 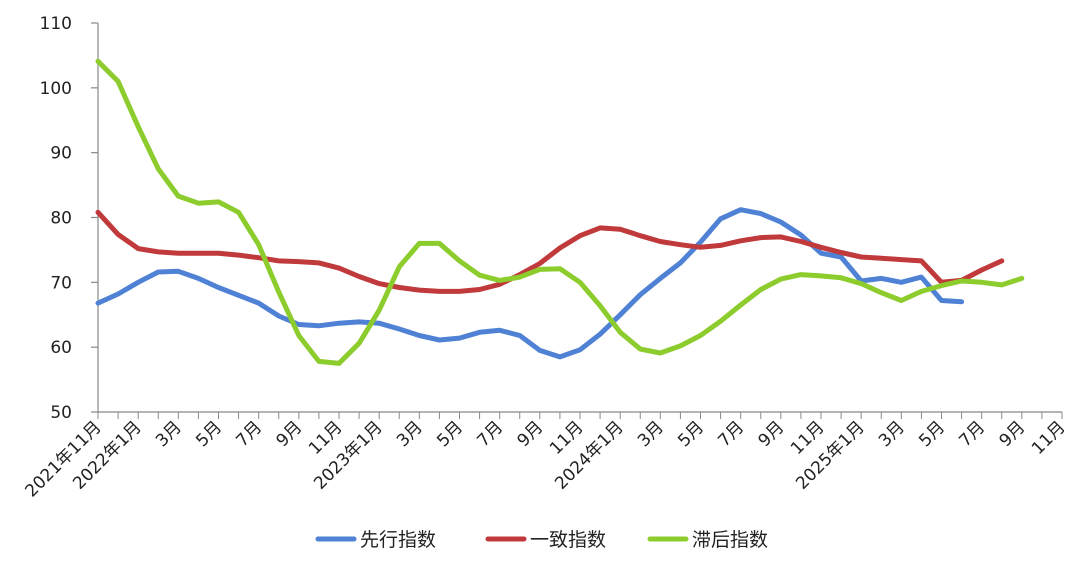 What do you see at coordinates (61, 219) in the screenshot?
I see `y-tick-label: 80` at bounding box center [61, 219].